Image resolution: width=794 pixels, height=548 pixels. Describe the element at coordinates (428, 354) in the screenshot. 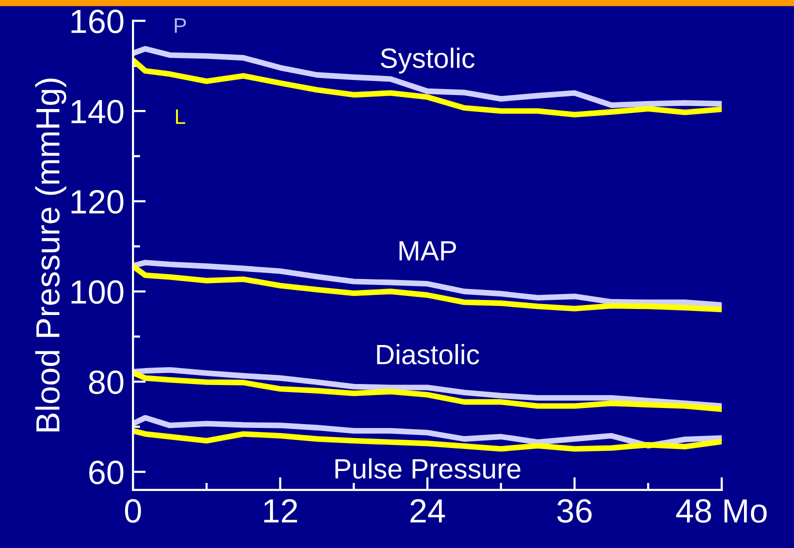

I see `annotation: Diastolic` at that location.